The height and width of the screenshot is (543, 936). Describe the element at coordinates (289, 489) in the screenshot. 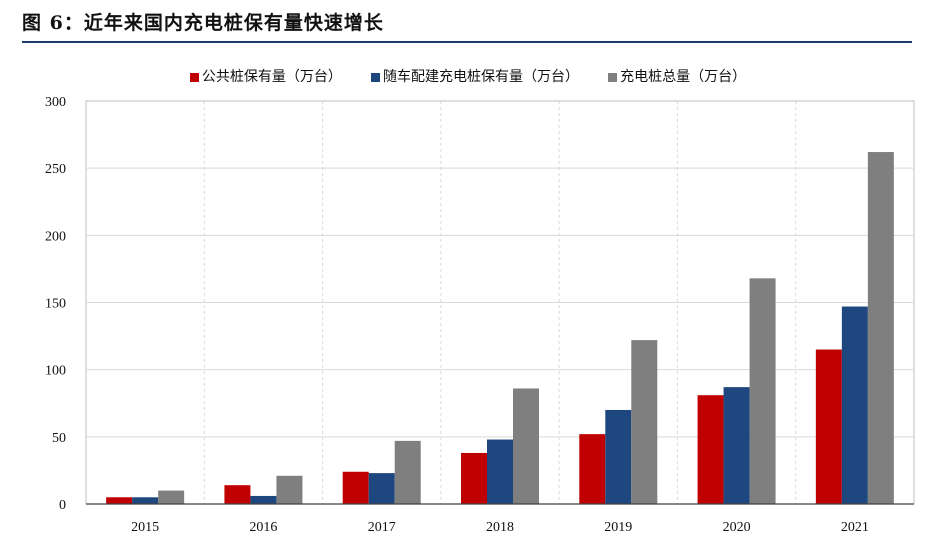

I see `bar-total-2016` at that location.